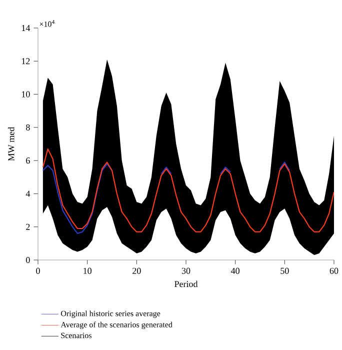 The image size is (342, 350). What do you see at coordinates (334, 271) in the screenshot?
I see `x-tick-label: 60` at bounding box center [334, 271].